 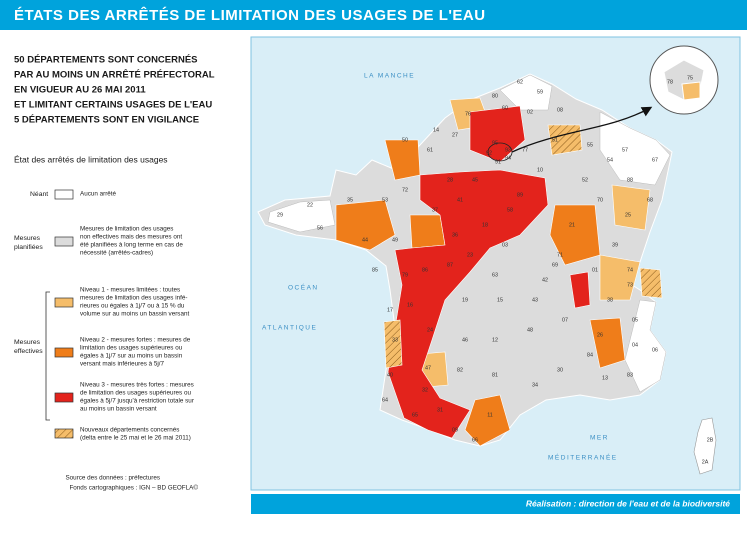 What do you see at coordinates (137, 385) in the screenshot?
I see `legend-item: Niveau 3 - mesures très fortes : mesures` at bounding box center [137, 385].